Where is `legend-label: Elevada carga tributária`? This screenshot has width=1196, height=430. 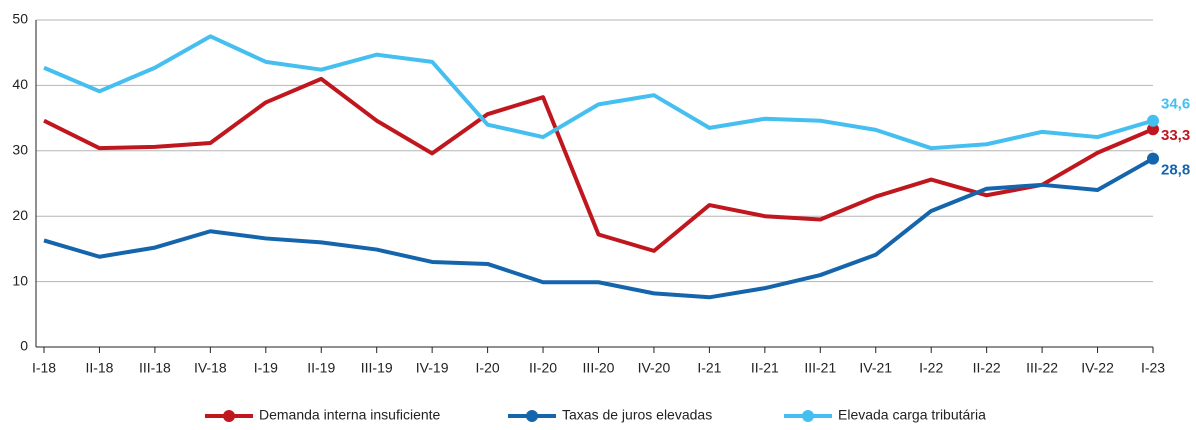
legend-label: Elevada carga tributária is located at coordinates (912, 415).